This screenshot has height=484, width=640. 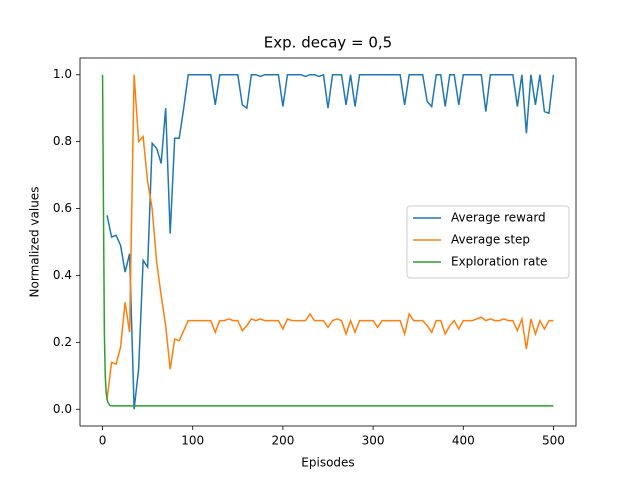 I want to click on legend-box, so click(x=488, y=242).